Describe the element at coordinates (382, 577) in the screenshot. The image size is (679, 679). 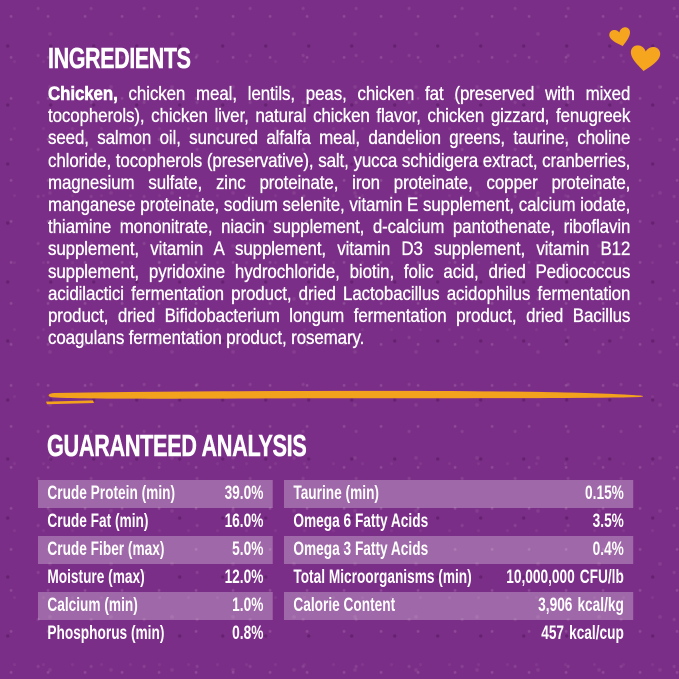
I see `analysis-label: Total Microorganisms (min)` at that location.